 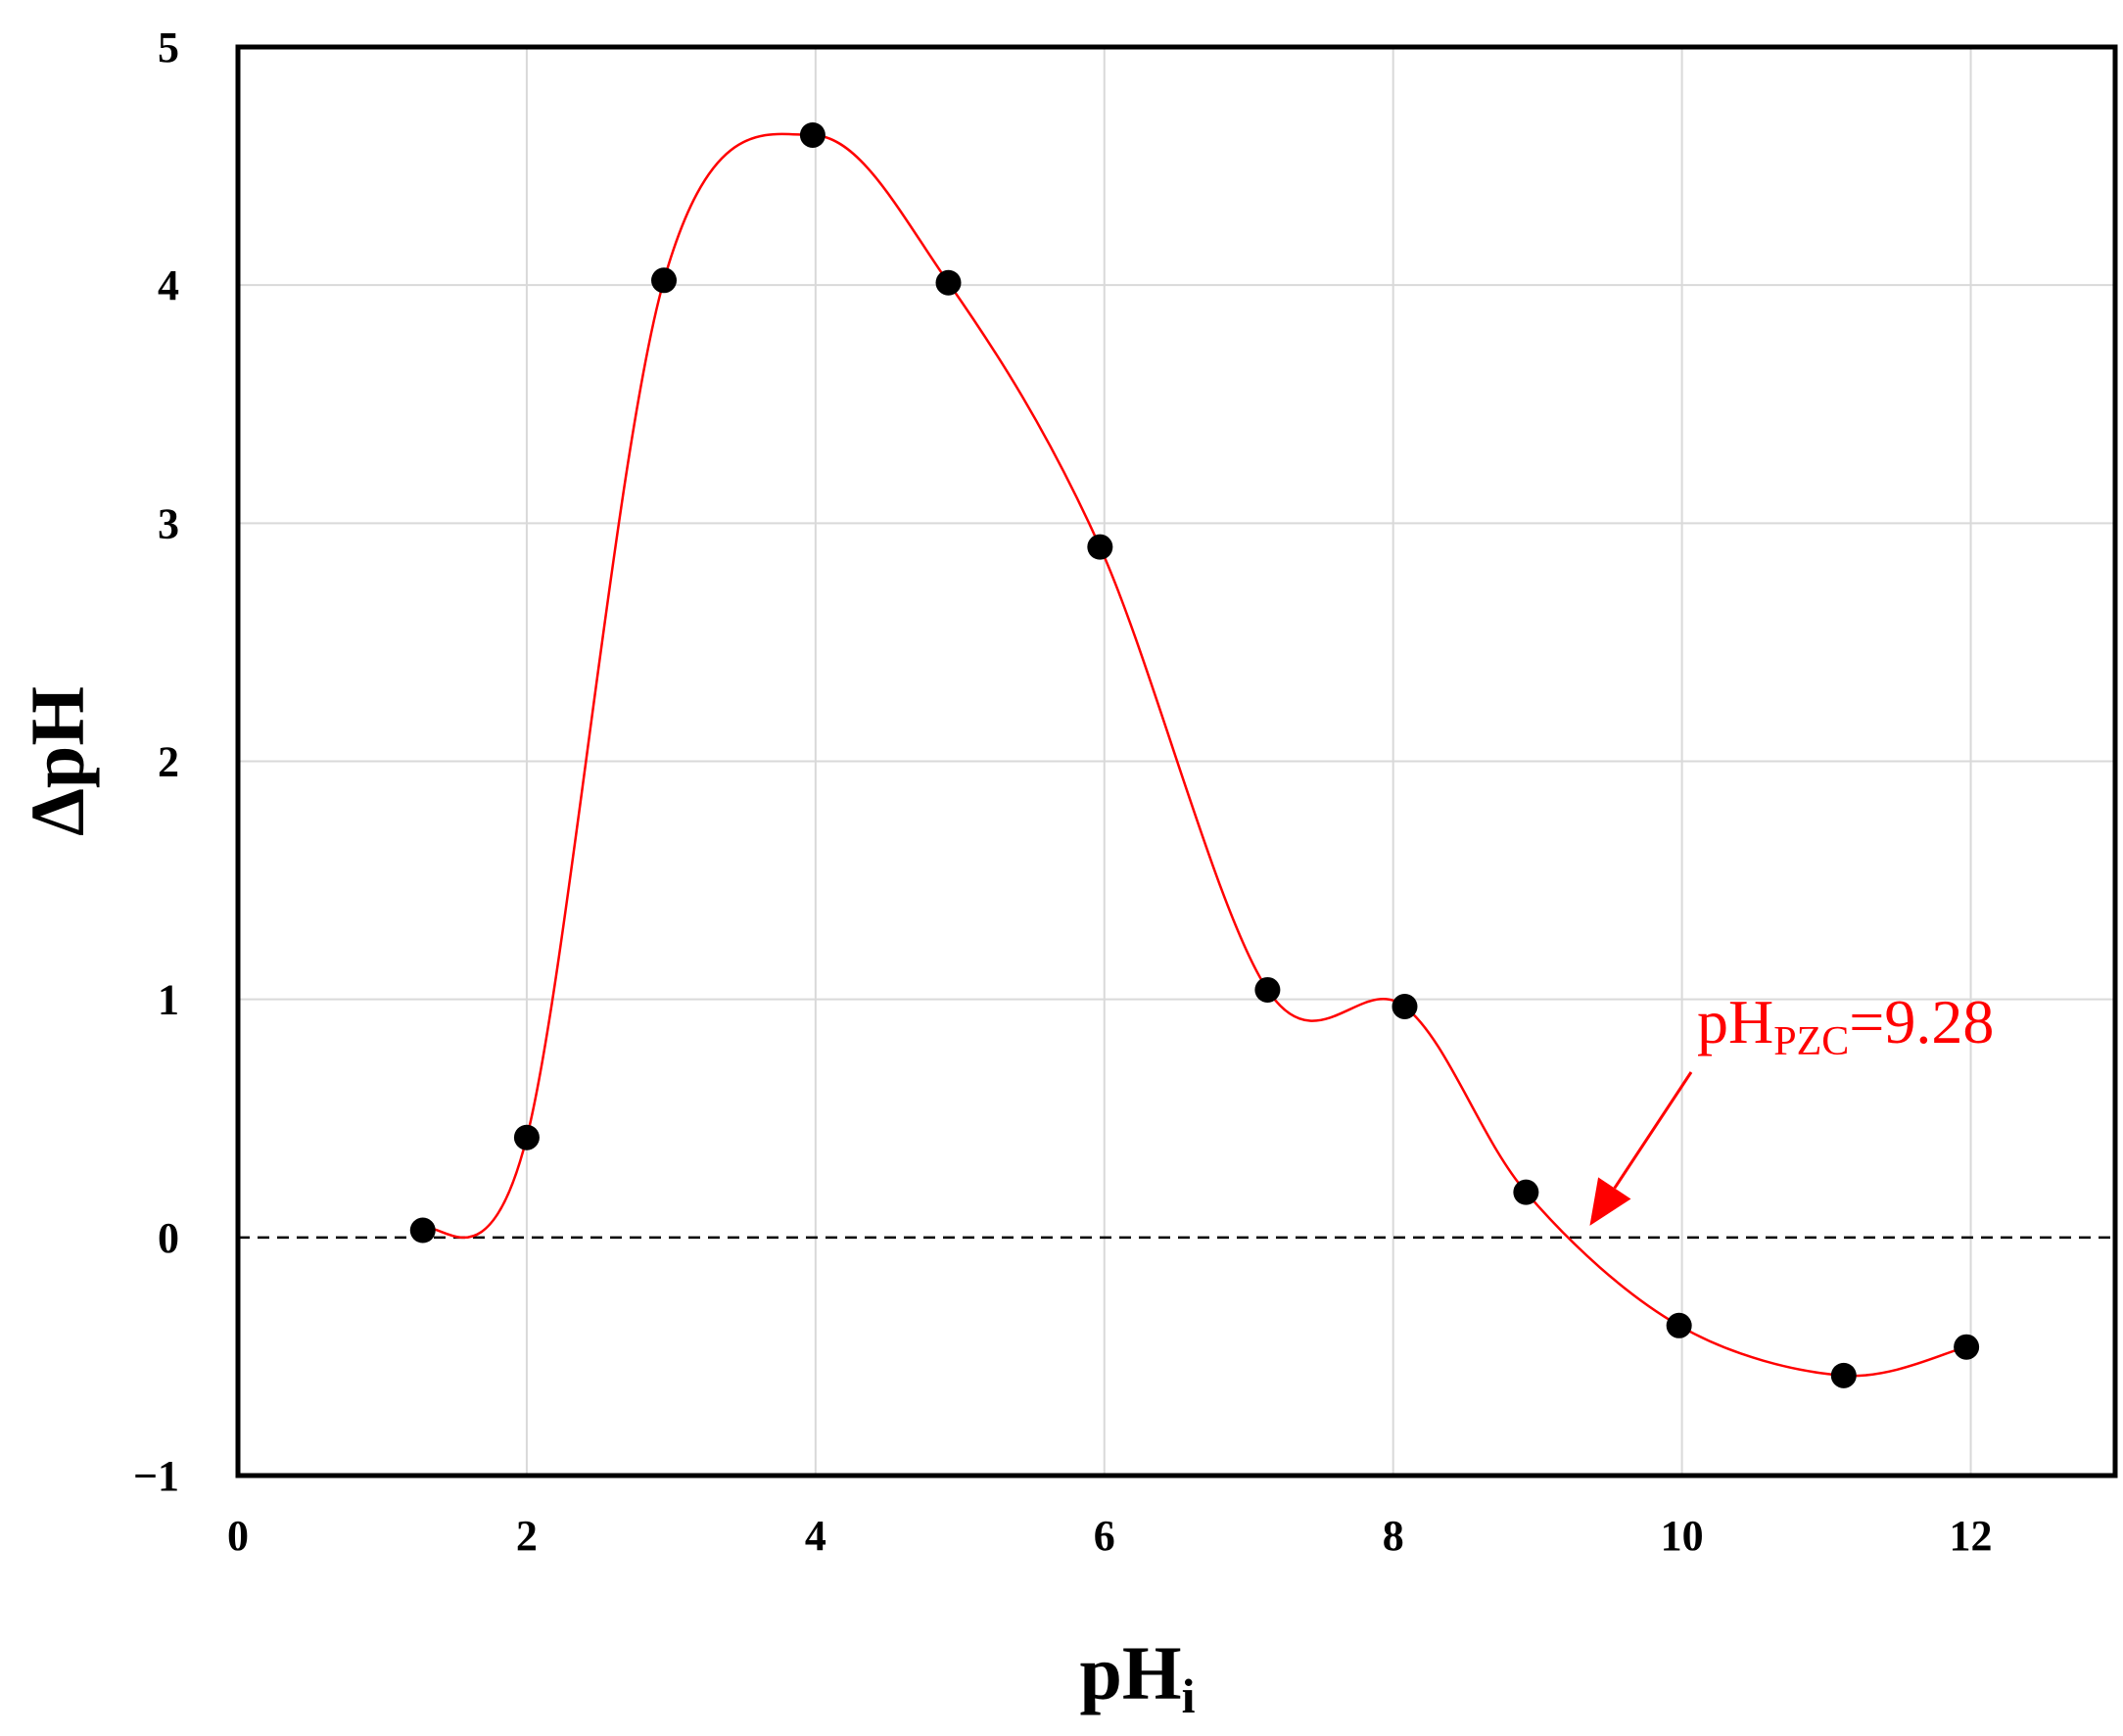 What do you see at coordinates (1104, 1536) in the screenshot?
I see `x-tick-label: 6` at bounding box center [1104, 1536].